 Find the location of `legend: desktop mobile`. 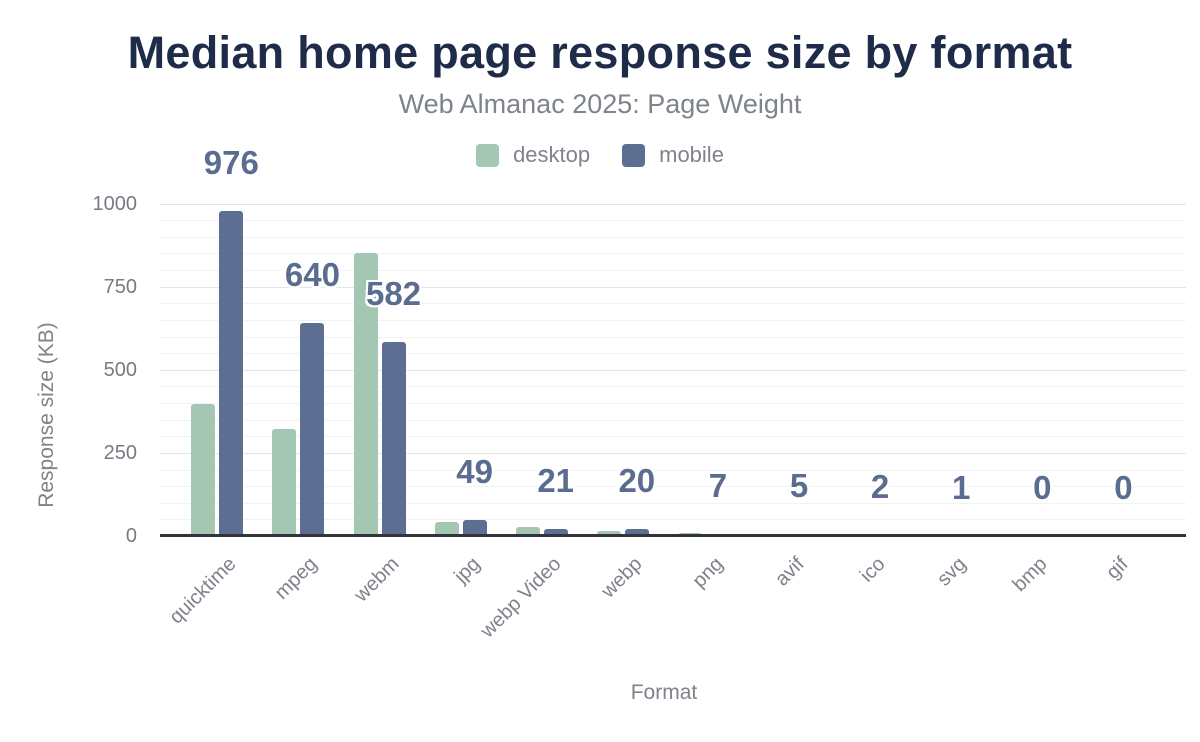

legend: desktop mobile is located at coordinates (600, 155).